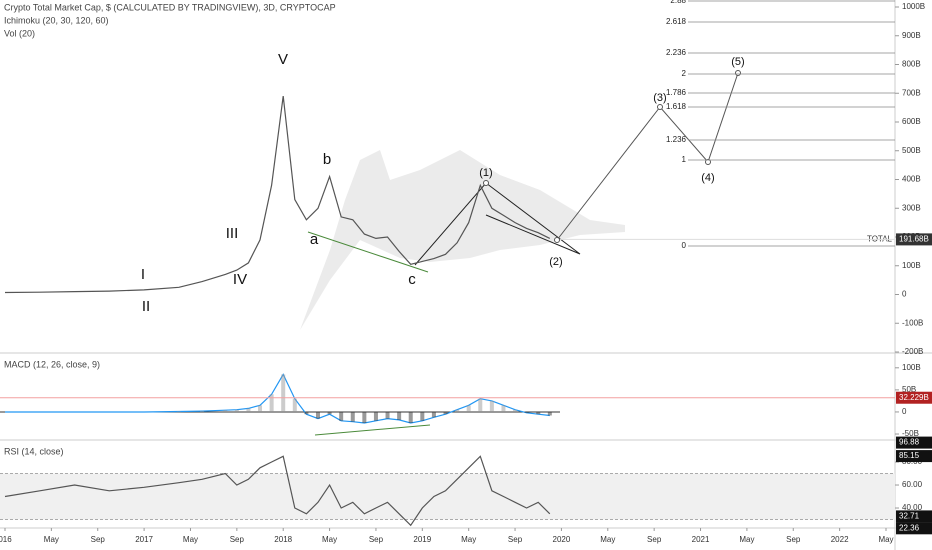  Describe the element at coordinates (912, 484) in the screenshot. I see `y-tick-label: 60.00` at that location.